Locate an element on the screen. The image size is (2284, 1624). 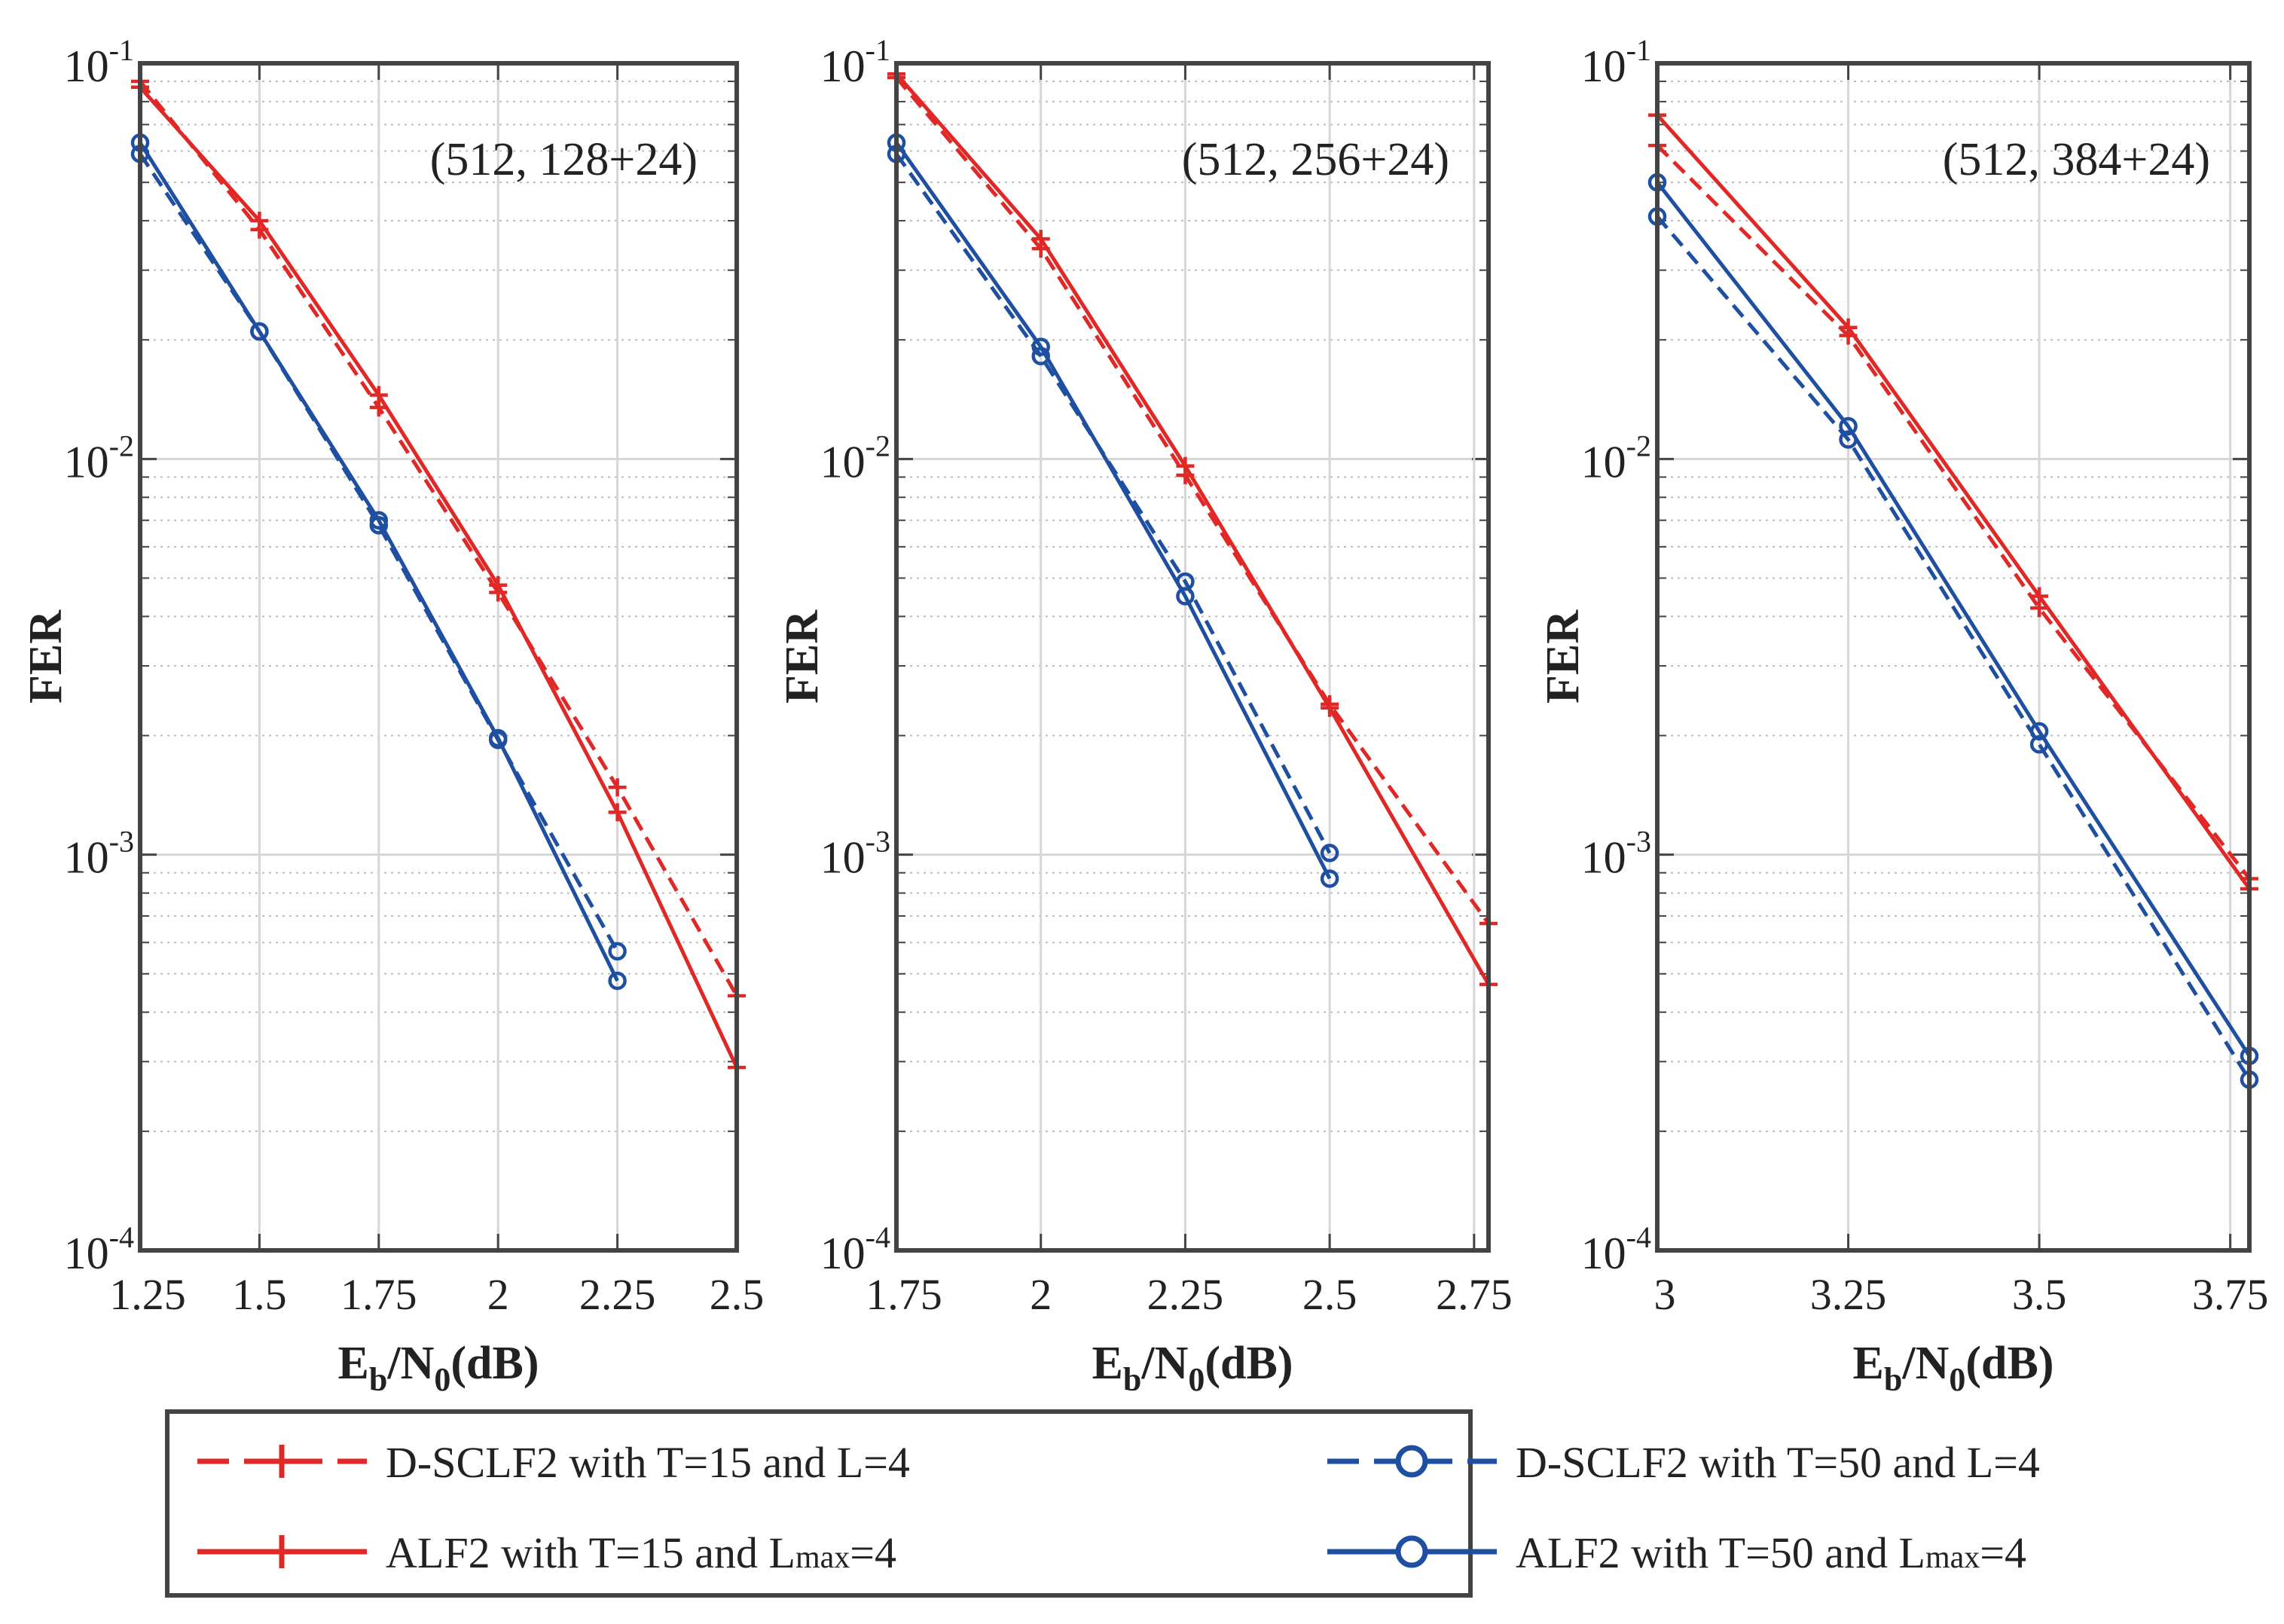
legend-entry-3: ALF2 with T=15 and Lmax=4 is located at coordinates (546, 1553).